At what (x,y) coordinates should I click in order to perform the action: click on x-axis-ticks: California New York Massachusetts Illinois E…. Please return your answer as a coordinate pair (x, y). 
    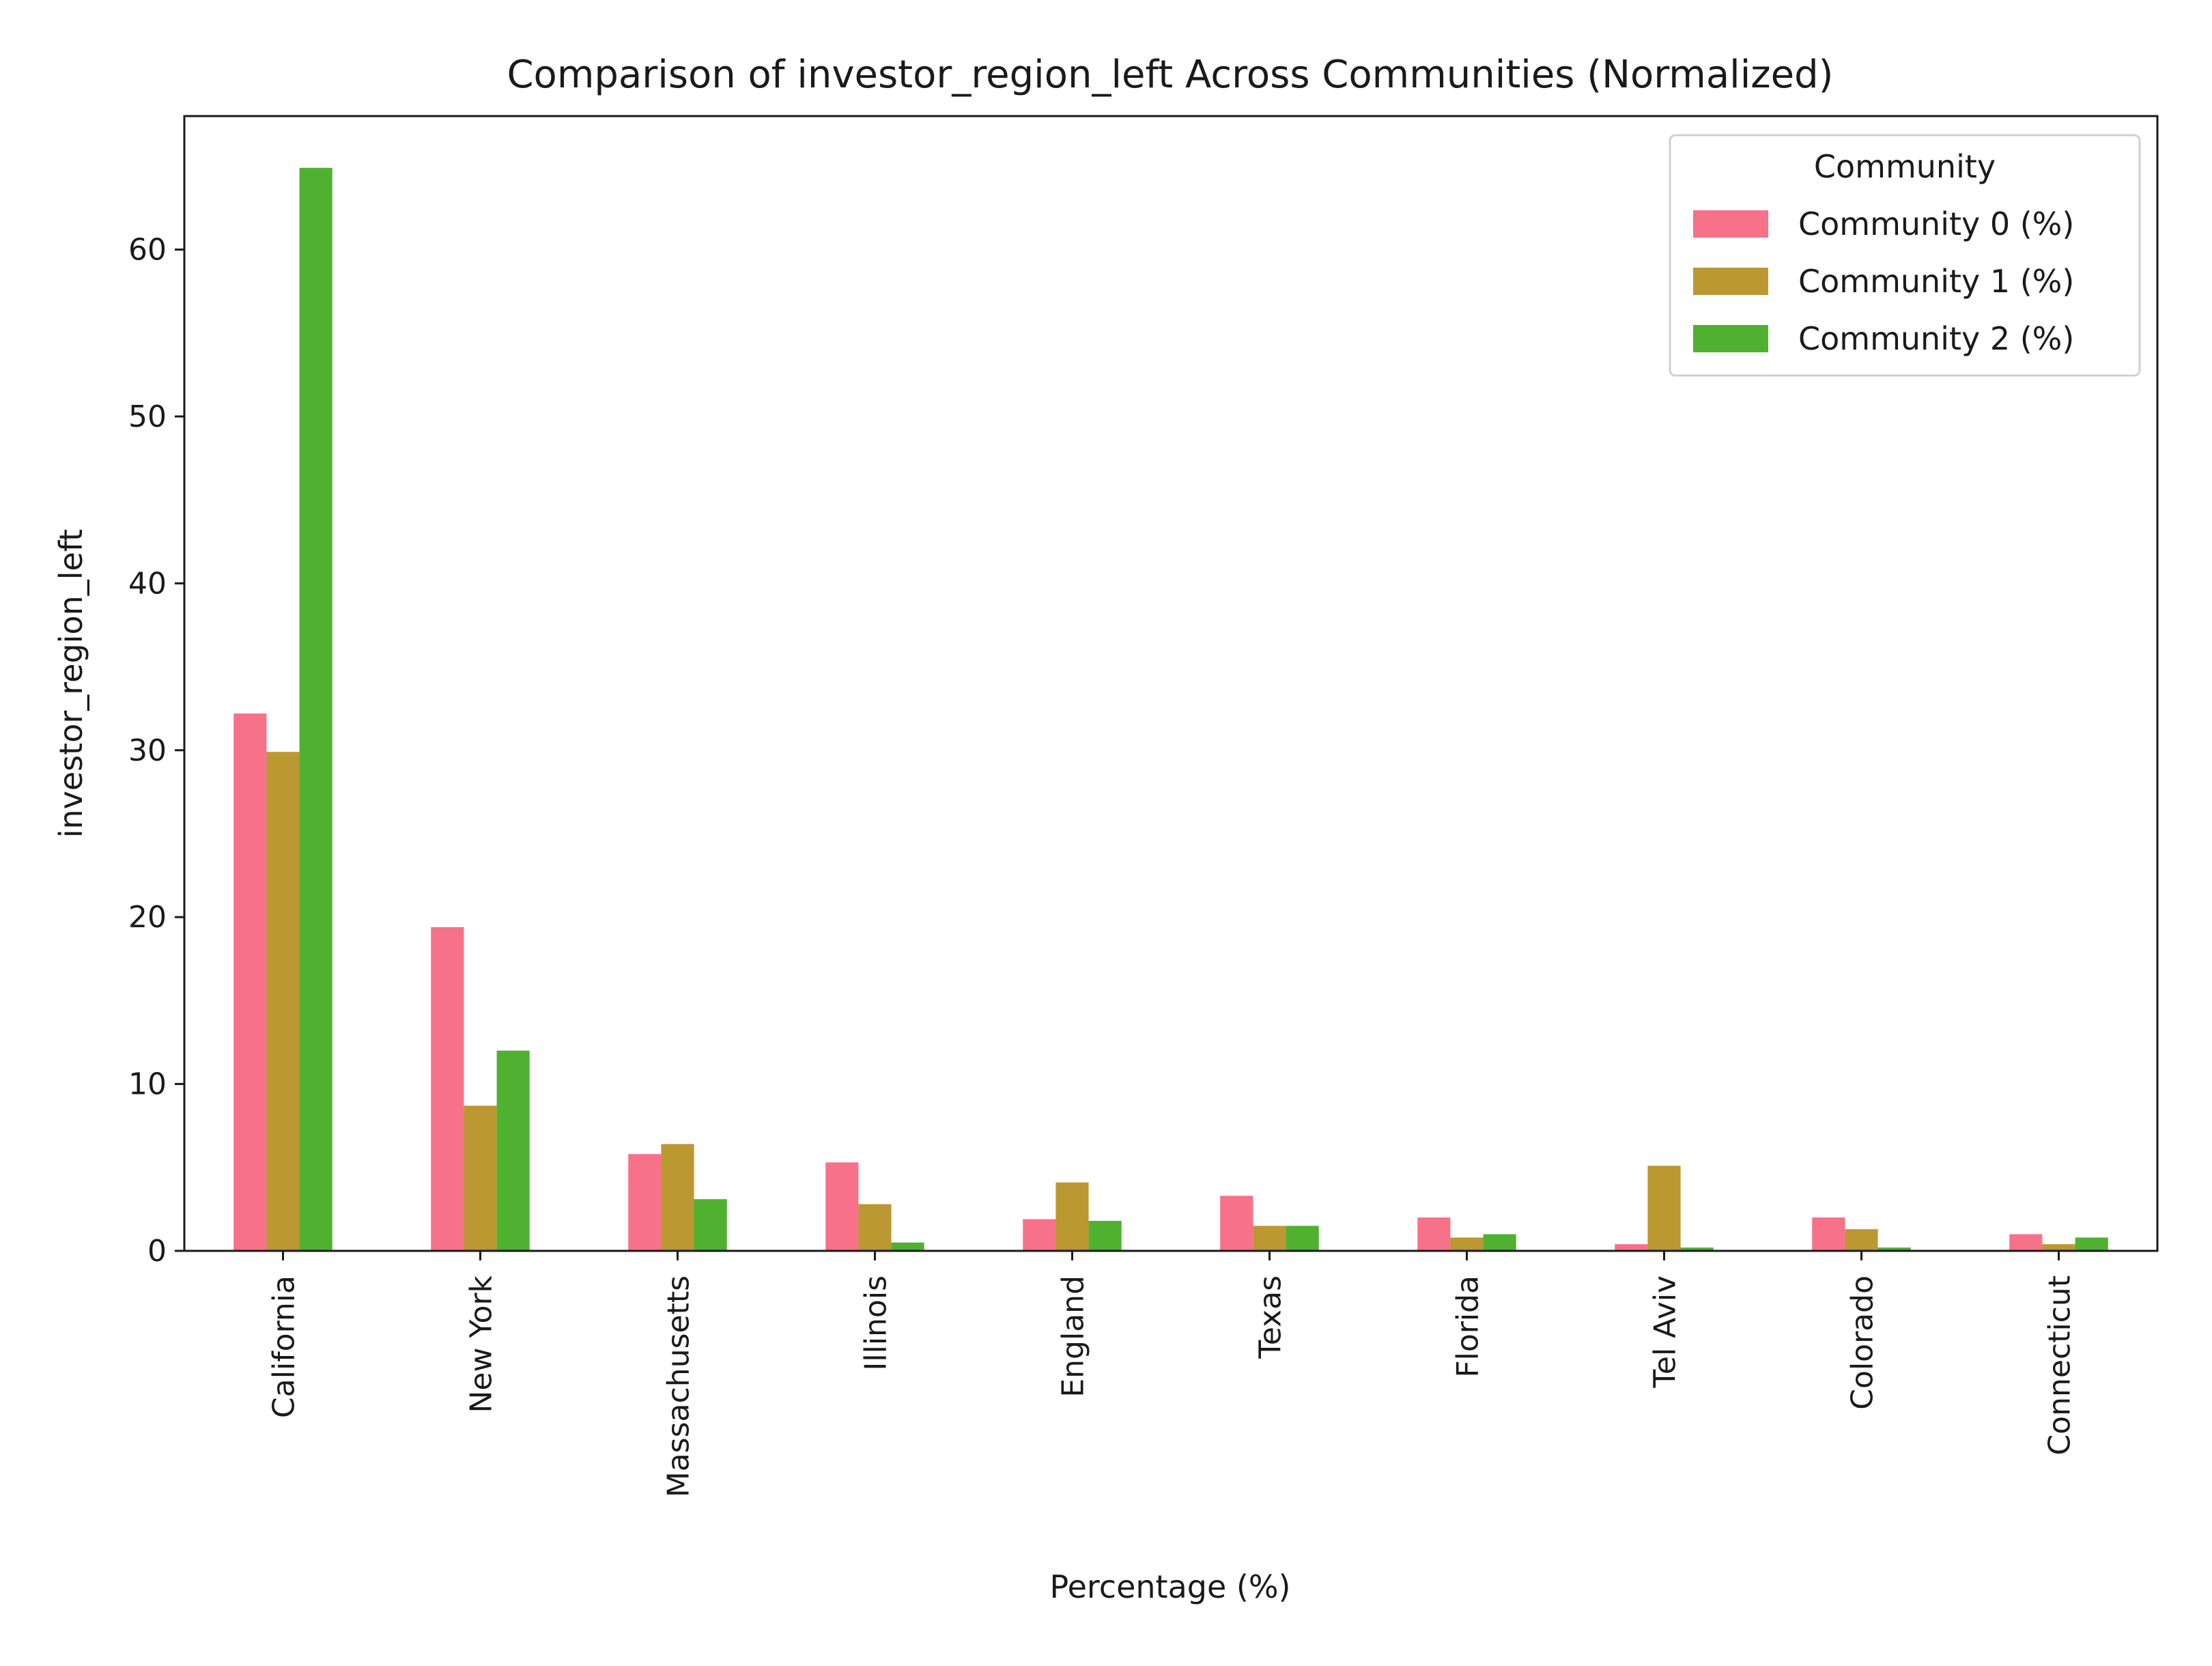
    Looking at the image, I should click on (1172, 1374).